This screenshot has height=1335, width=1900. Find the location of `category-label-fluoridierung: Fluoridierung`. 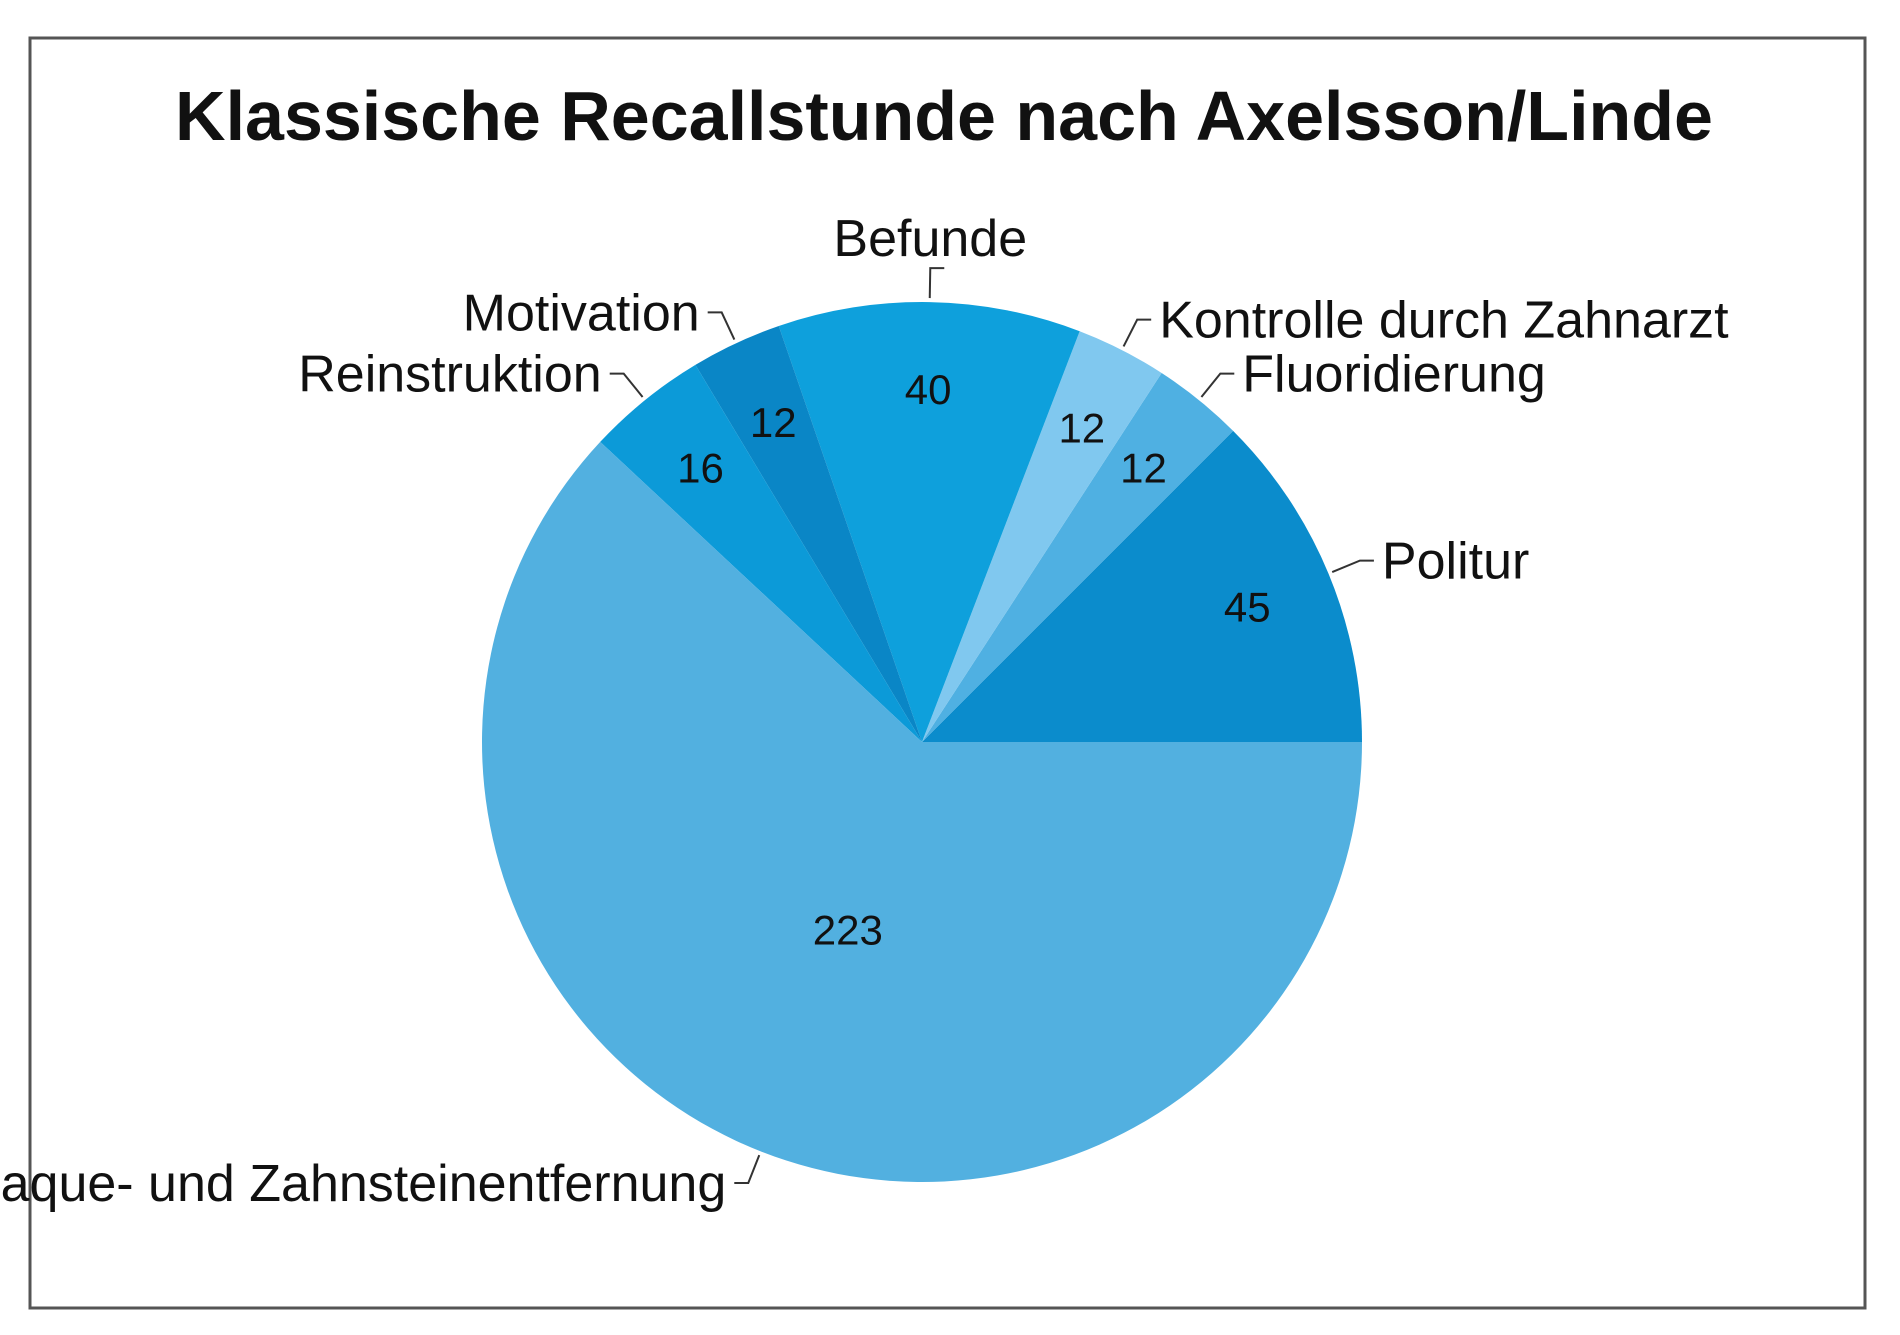

category-label-fluoridierung: Fluoridierung is located at coordinates (1394, 375).